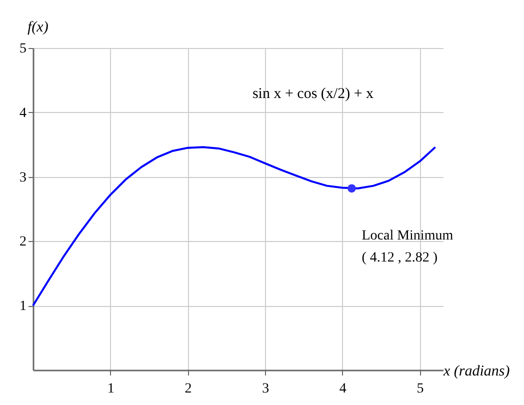 The image size is (524, 405). What do you see at coordinates (23, 178) in the screenshot?
I see `y-tick-label: 3` at bounding box center [23, 178].